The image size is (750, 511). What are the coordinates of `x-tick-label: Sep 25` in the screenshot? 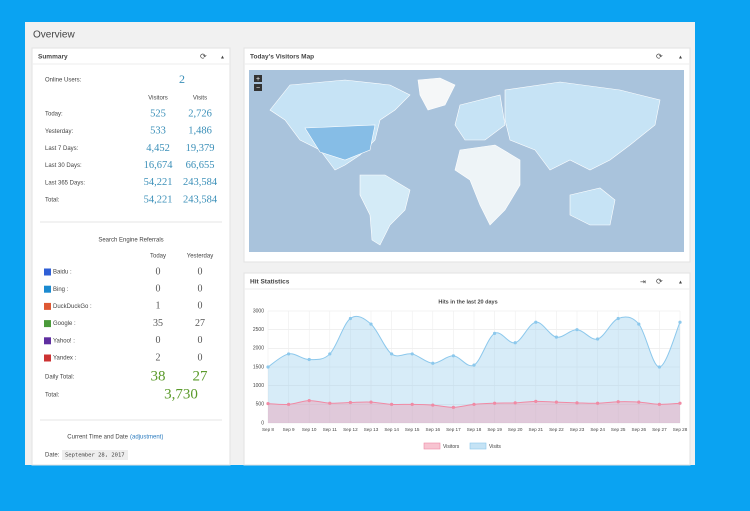 It's located at (618, 429).